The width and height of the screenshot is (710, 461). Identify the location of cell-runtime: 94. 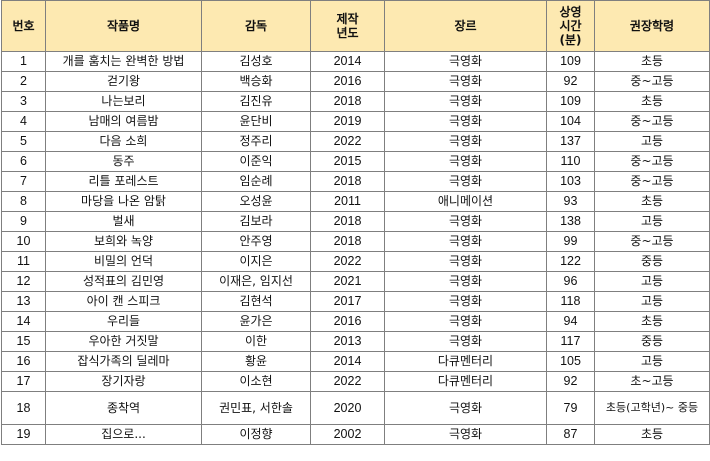
(570, 321).